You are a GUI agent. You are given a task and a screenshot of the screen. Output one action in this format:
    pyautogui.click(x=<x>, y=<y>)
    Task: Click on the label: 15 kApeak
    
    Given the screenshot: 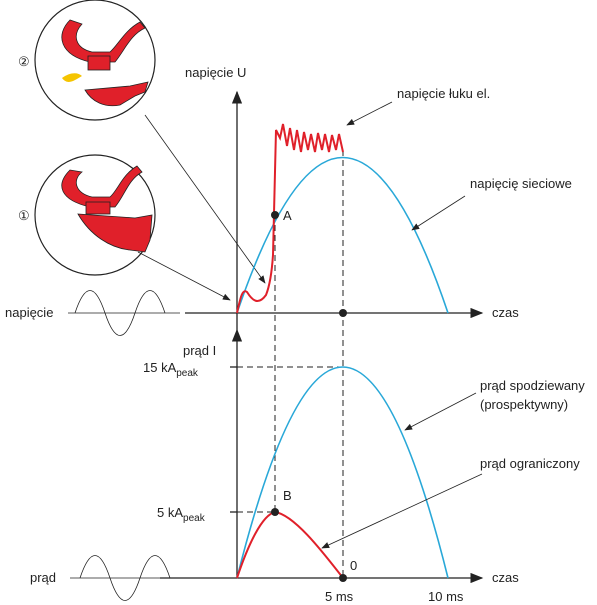 What is the action you would take?
    pyautogui.click(x=171, y=369)
    